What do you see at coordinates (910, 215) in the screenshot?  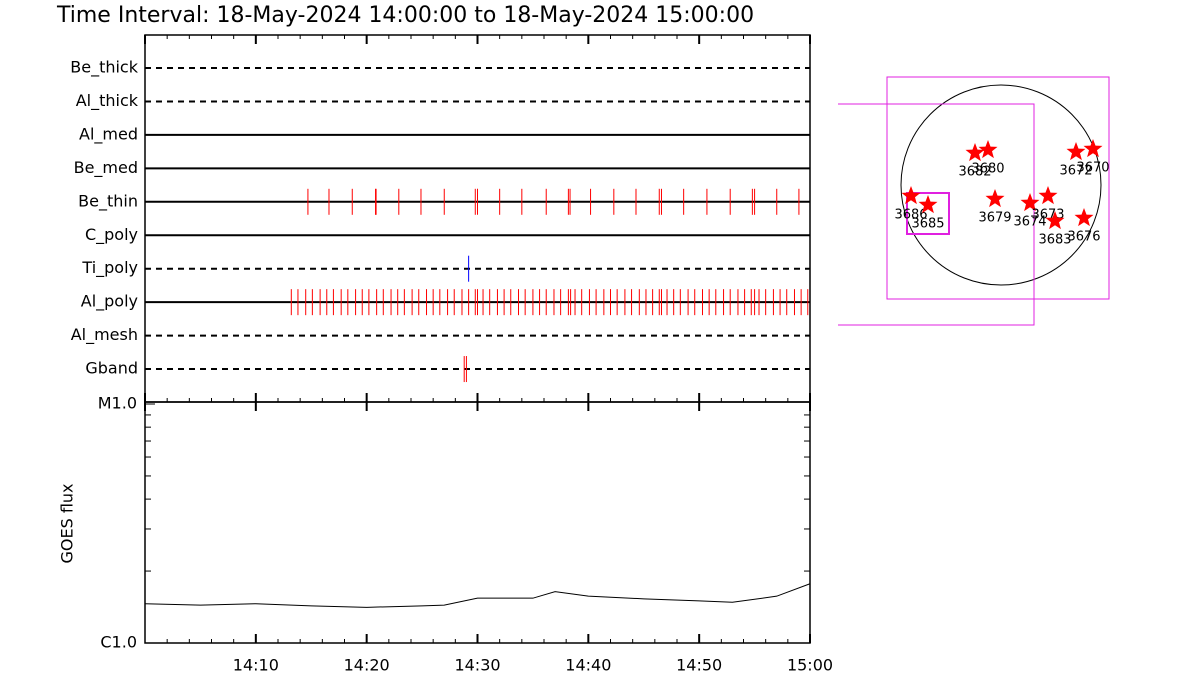 I see `region-label: 3686` at bounding box center [910, 215].